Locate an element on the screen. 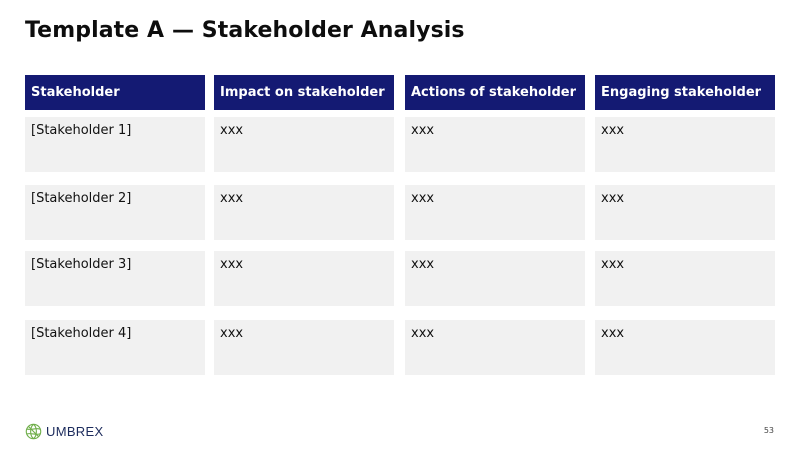 The width and height of the screenshot is (800, 449). table-header-engaging: Engaging stakeholder is located at coordinates (685, 92).